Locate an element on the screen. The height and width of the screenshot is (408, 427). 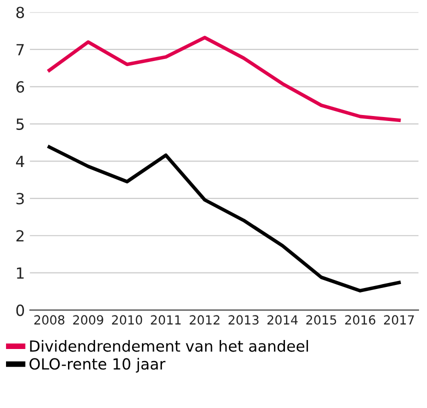
y-tick-label: 8 is located at coordinates (20, 12).